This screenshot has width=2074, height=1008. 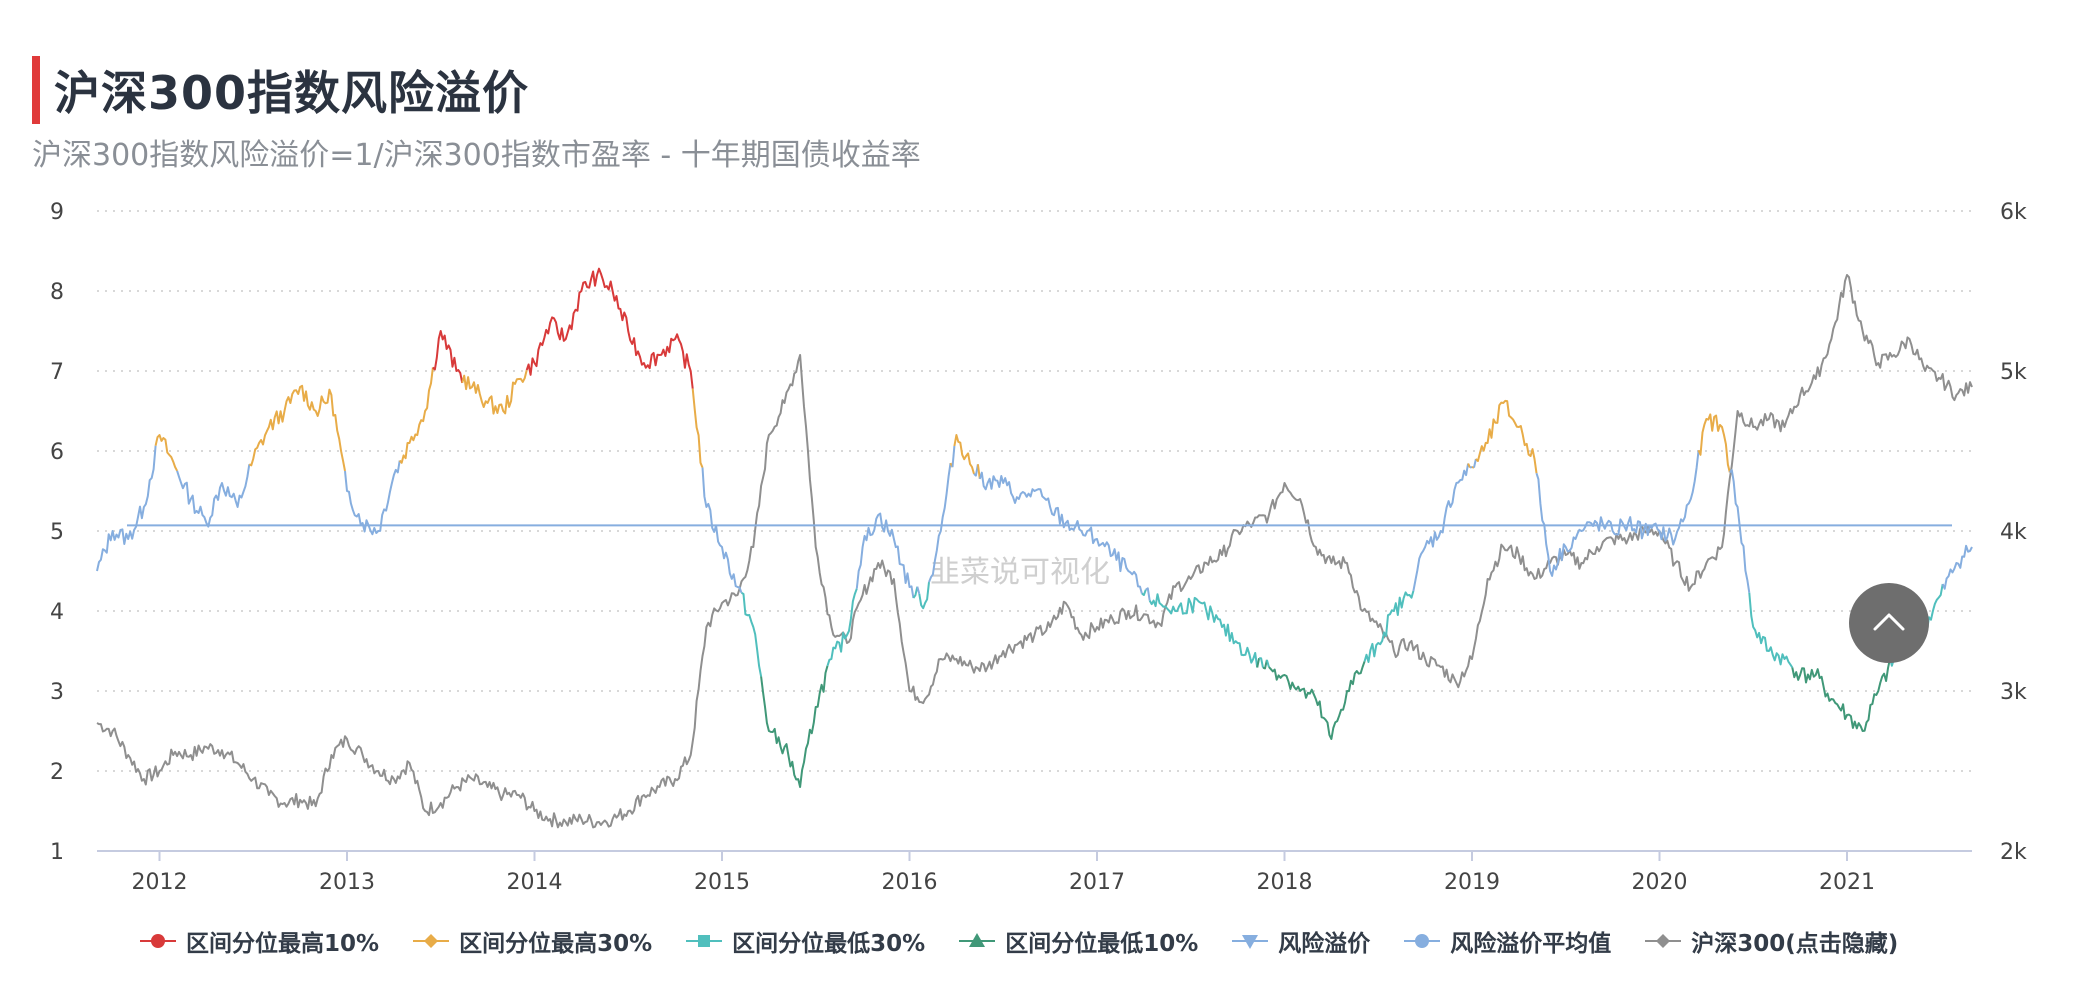 What do you see at coordinates (2013, 852) in the screenshot?
I see `y-right-tick-label: 2k` at bounding box center [2013, 852].